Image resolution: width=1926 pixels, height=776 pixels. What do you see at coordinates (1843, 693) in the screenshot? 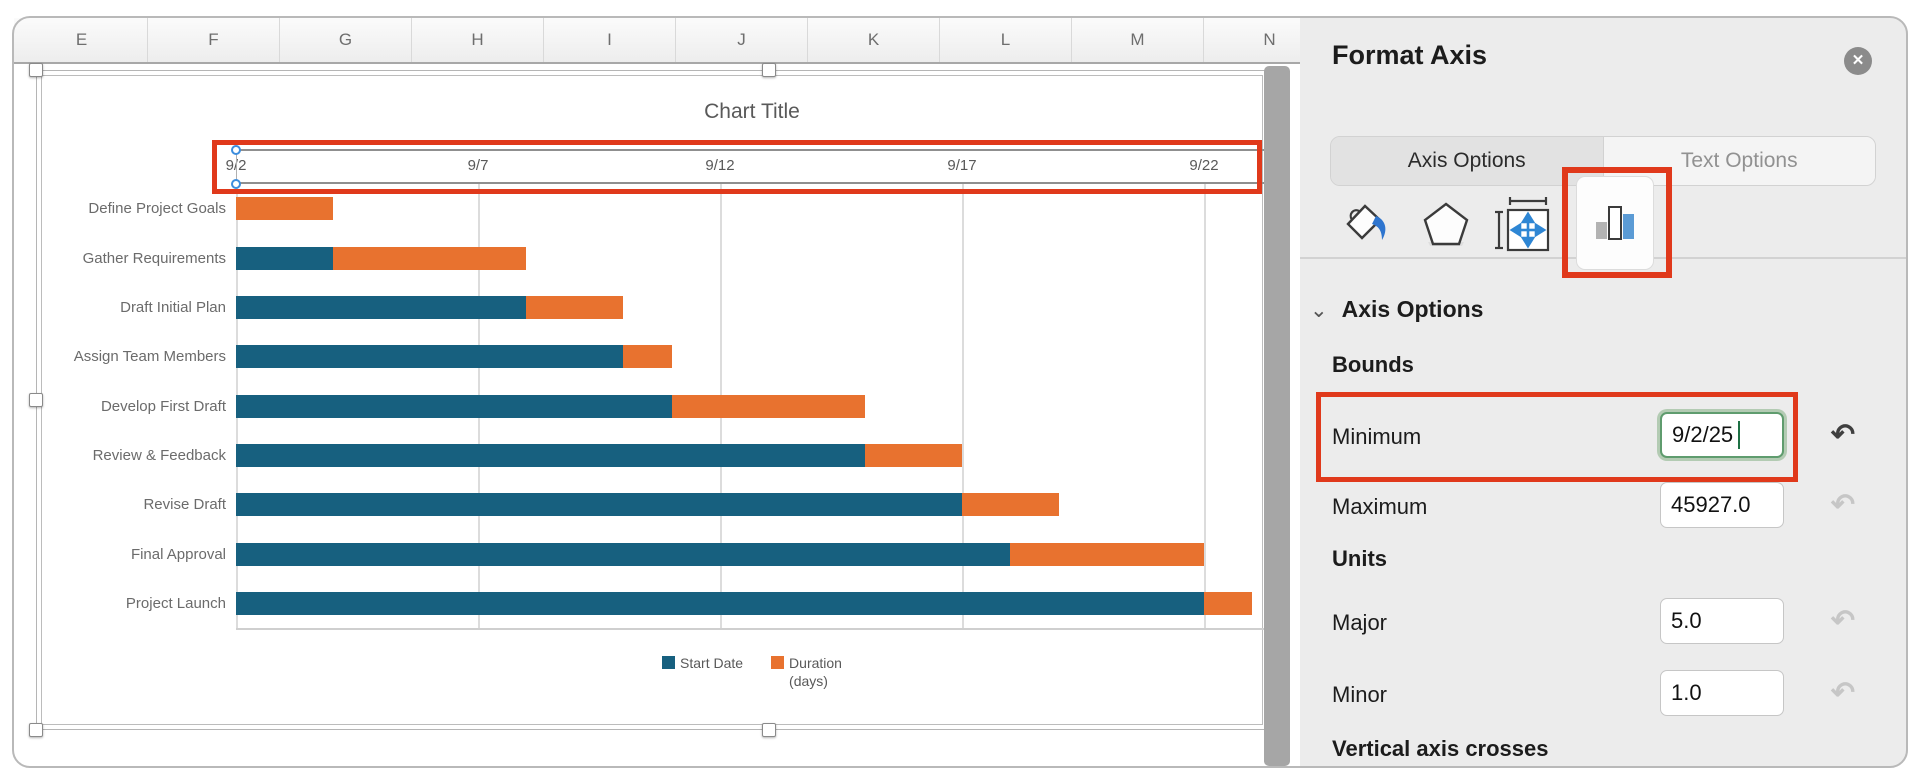
I see `reset-minor-icon: ↷` at bounding box center [1843, 693].